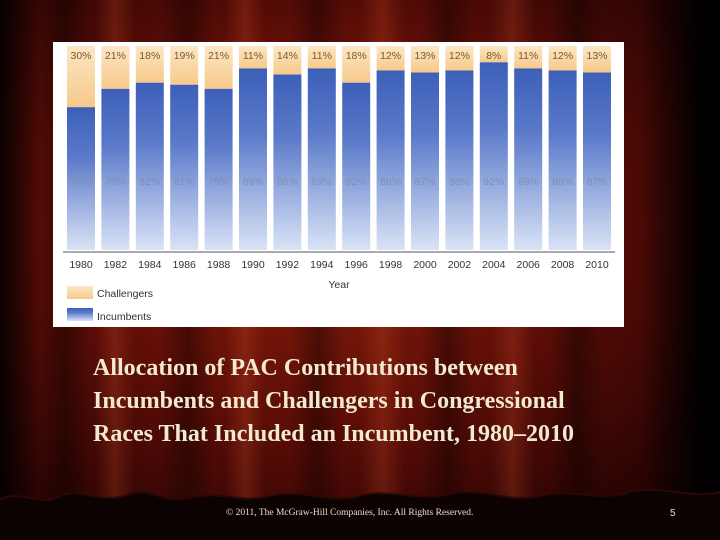 The width and height of the screenshot is (720, 540). I want to click on bar-incumbents-1996, so click(356, 166).